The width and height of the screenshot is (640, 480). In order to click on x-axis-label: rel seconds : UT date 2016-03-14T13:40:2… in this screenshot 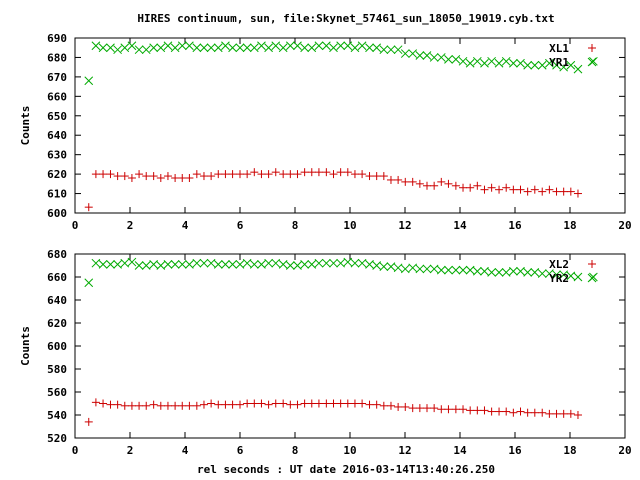, I will do `click(346, 469)`.